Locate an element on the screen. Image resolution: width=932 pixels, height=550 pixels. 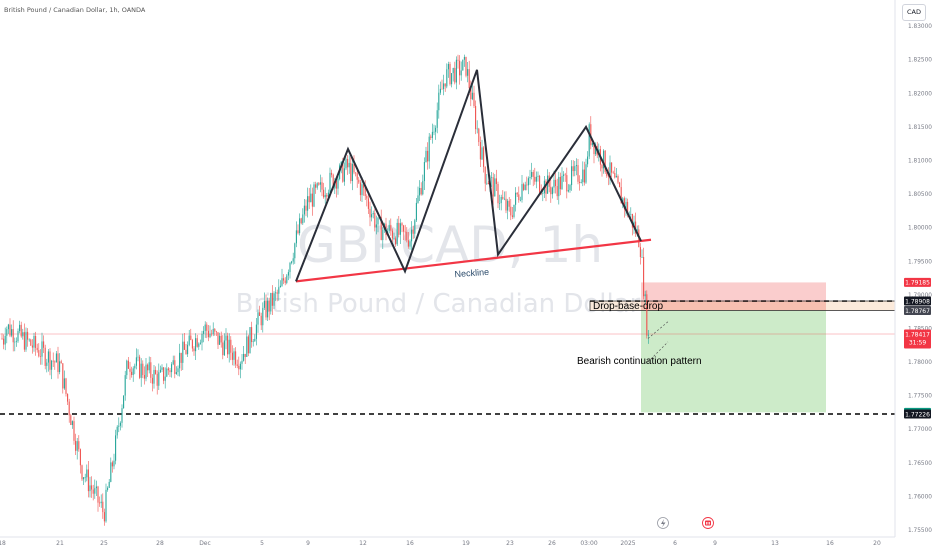
y-tick-label: 1.79500 is located at coordinates (920, 262).